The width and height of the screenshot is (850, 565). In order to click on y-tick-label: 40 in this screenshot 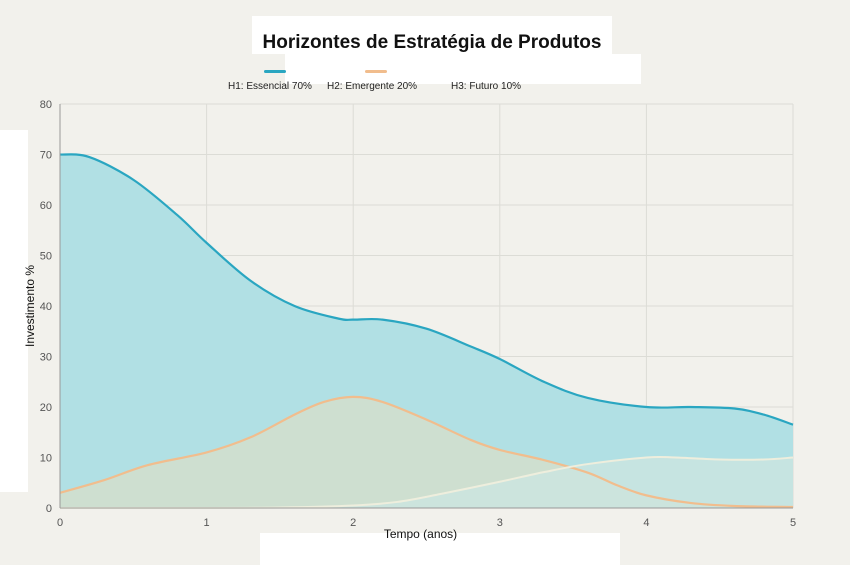, I will do `click(46, 307)`.